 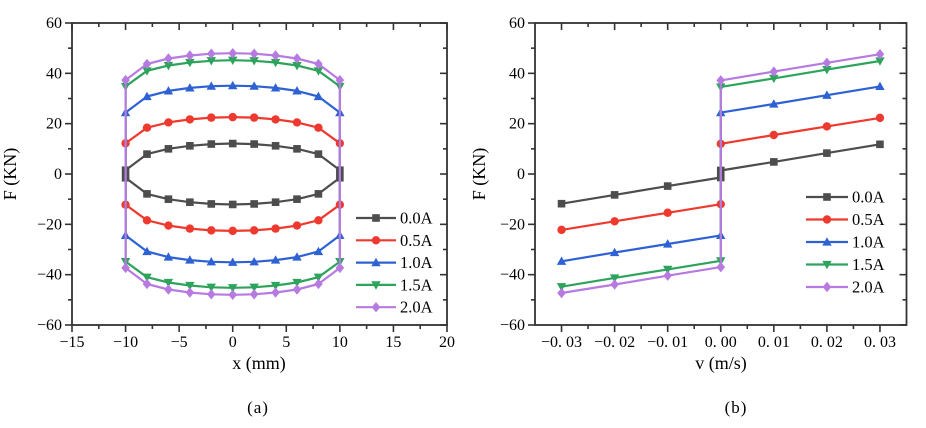 I want to click on plot-series, so click(x=232, y=174).